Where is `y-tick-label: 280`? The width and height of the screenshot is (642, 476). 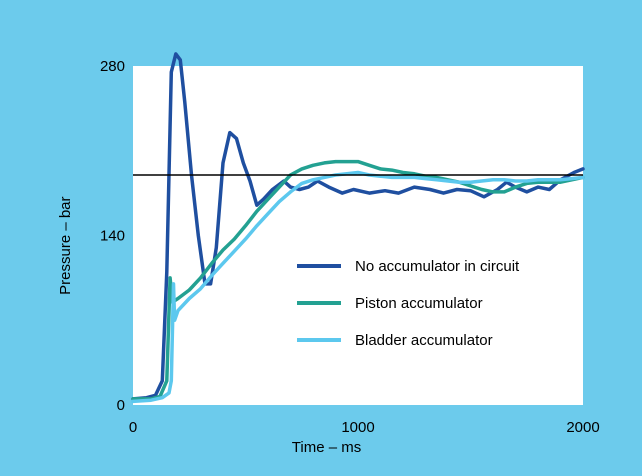 y-tick-label: 280 is located at coordinates (112, 66).